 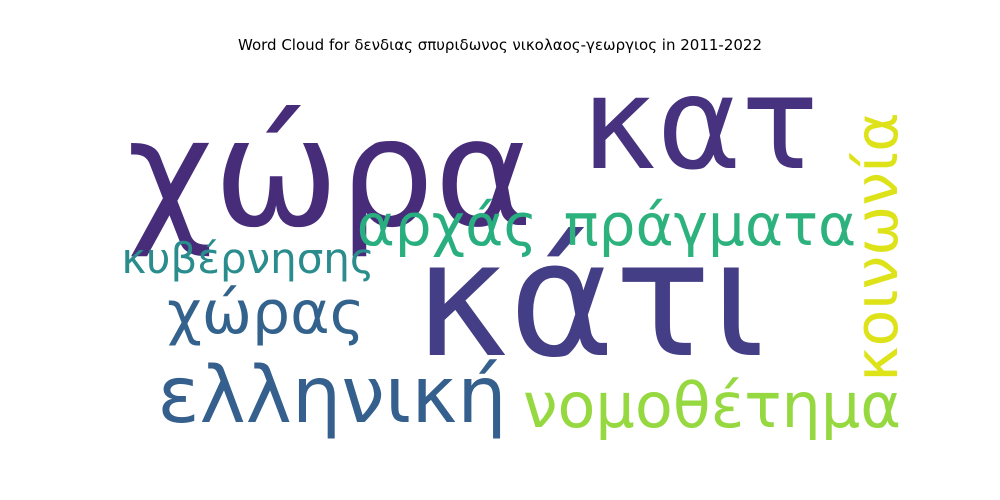 What do you see at coordinates (710, 225) in the screenshot?
I see `word-pragmata: πράγματα` at bounding box center [710, 225].